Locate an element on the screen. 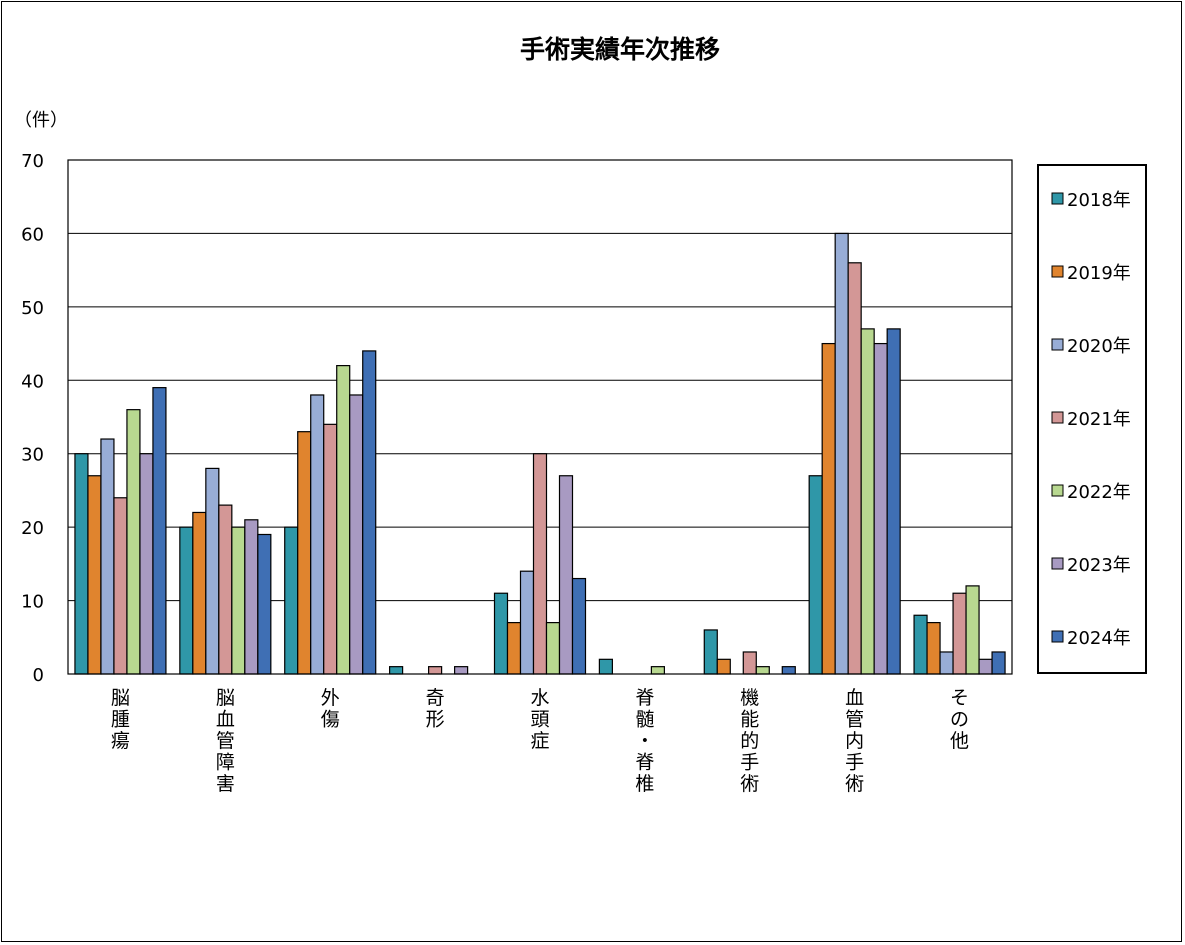 The height and width of the screenshot is (945, 1185). legend: 2018年 2019年 2020年 2021年 2022年 2023年 2024年 is located at coordinates (1092, 419).